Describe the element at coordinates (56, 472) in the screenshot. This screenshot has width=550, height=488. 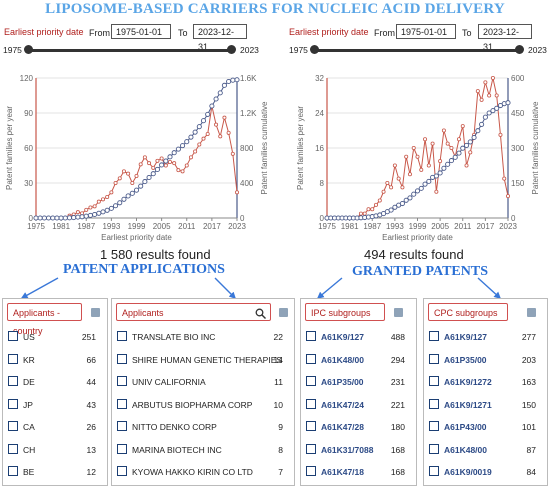
I see `list-item: BE 12` at that location.